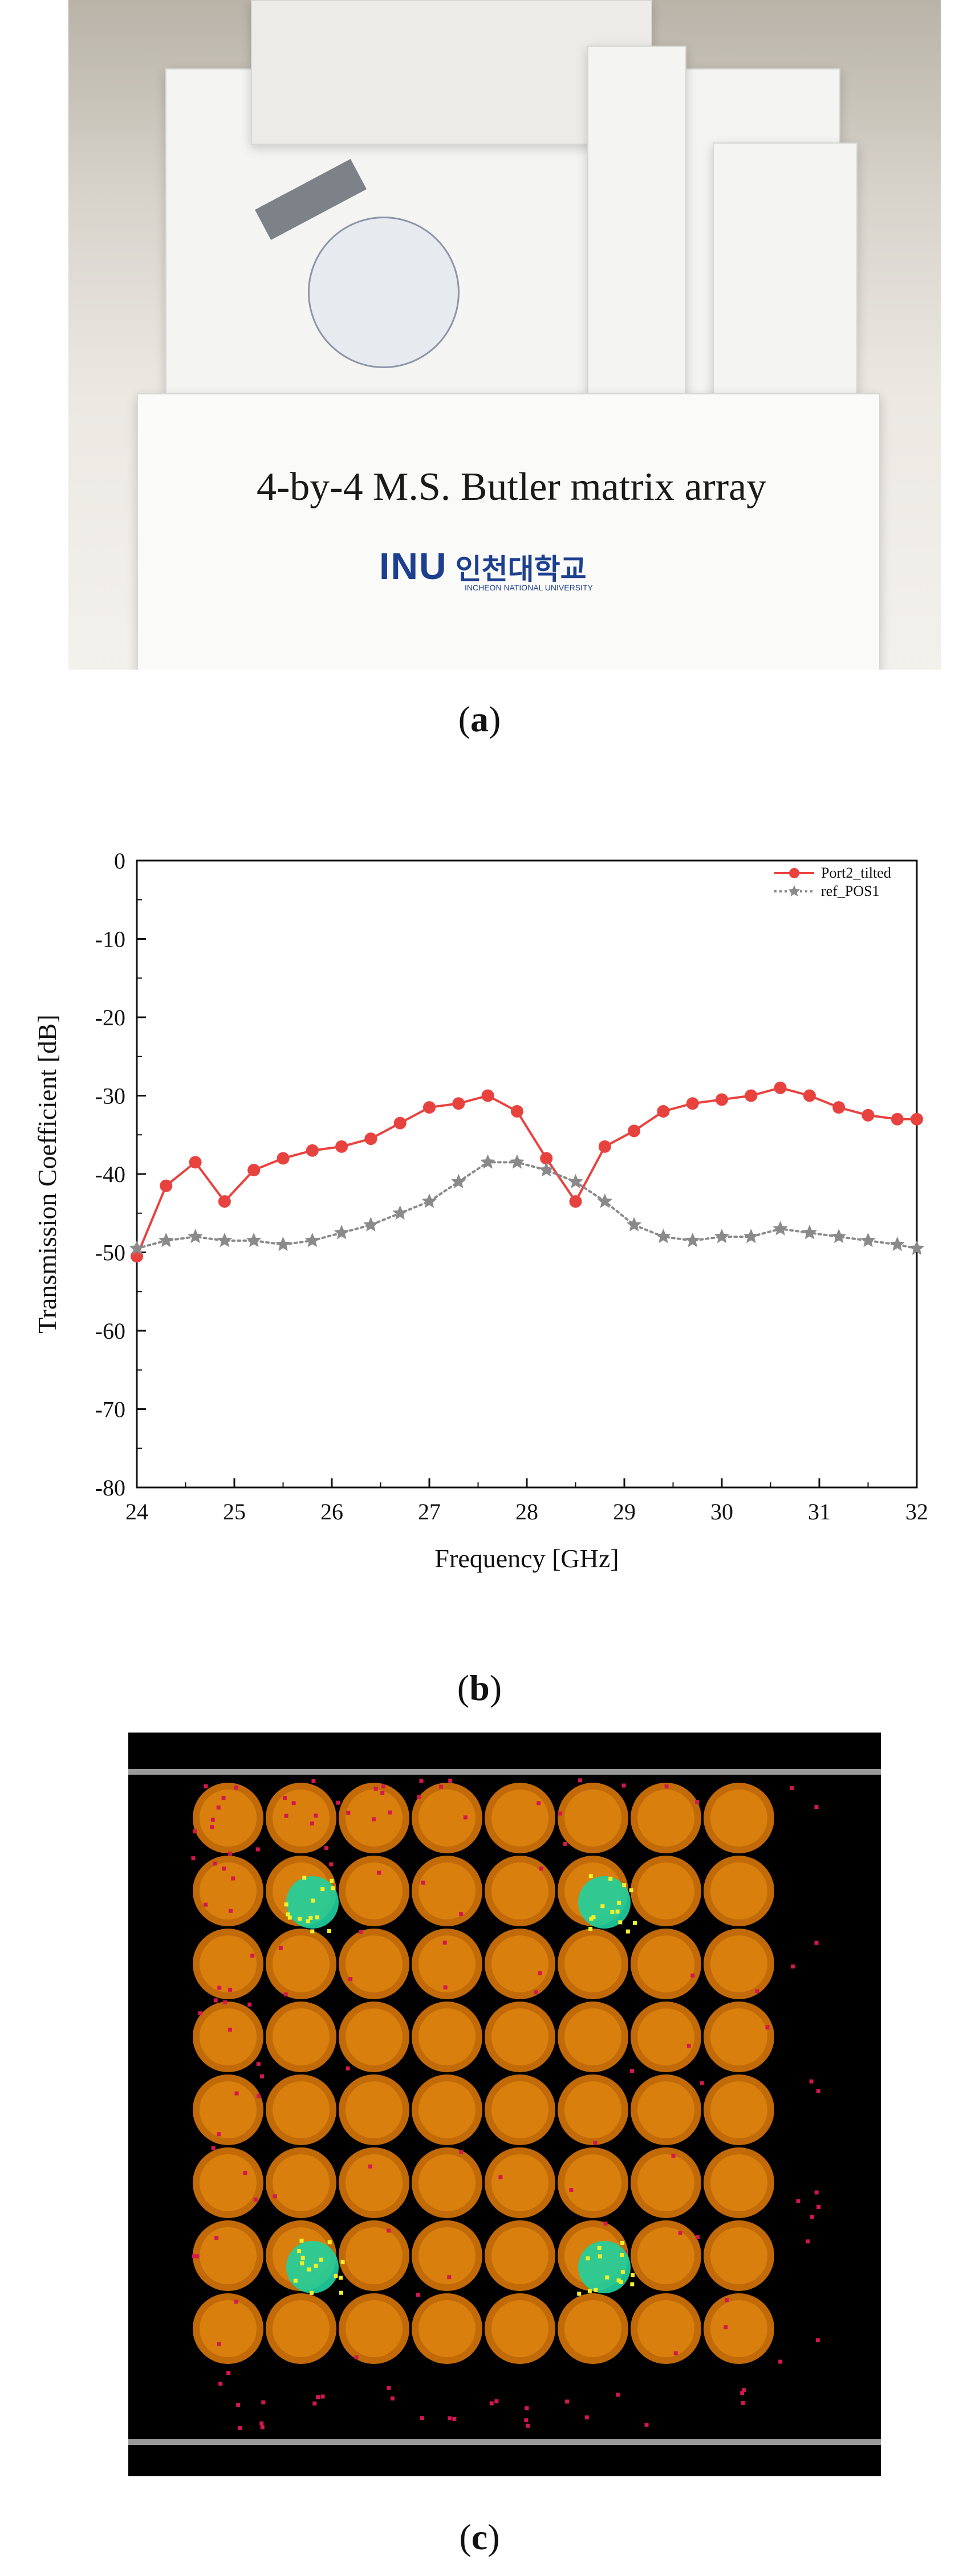 The height and width of the screenshot is (2576, 959). Describe the element at coordinates (479, 719) in the screenshot. I see `panel-label-a: (a)` at that location.